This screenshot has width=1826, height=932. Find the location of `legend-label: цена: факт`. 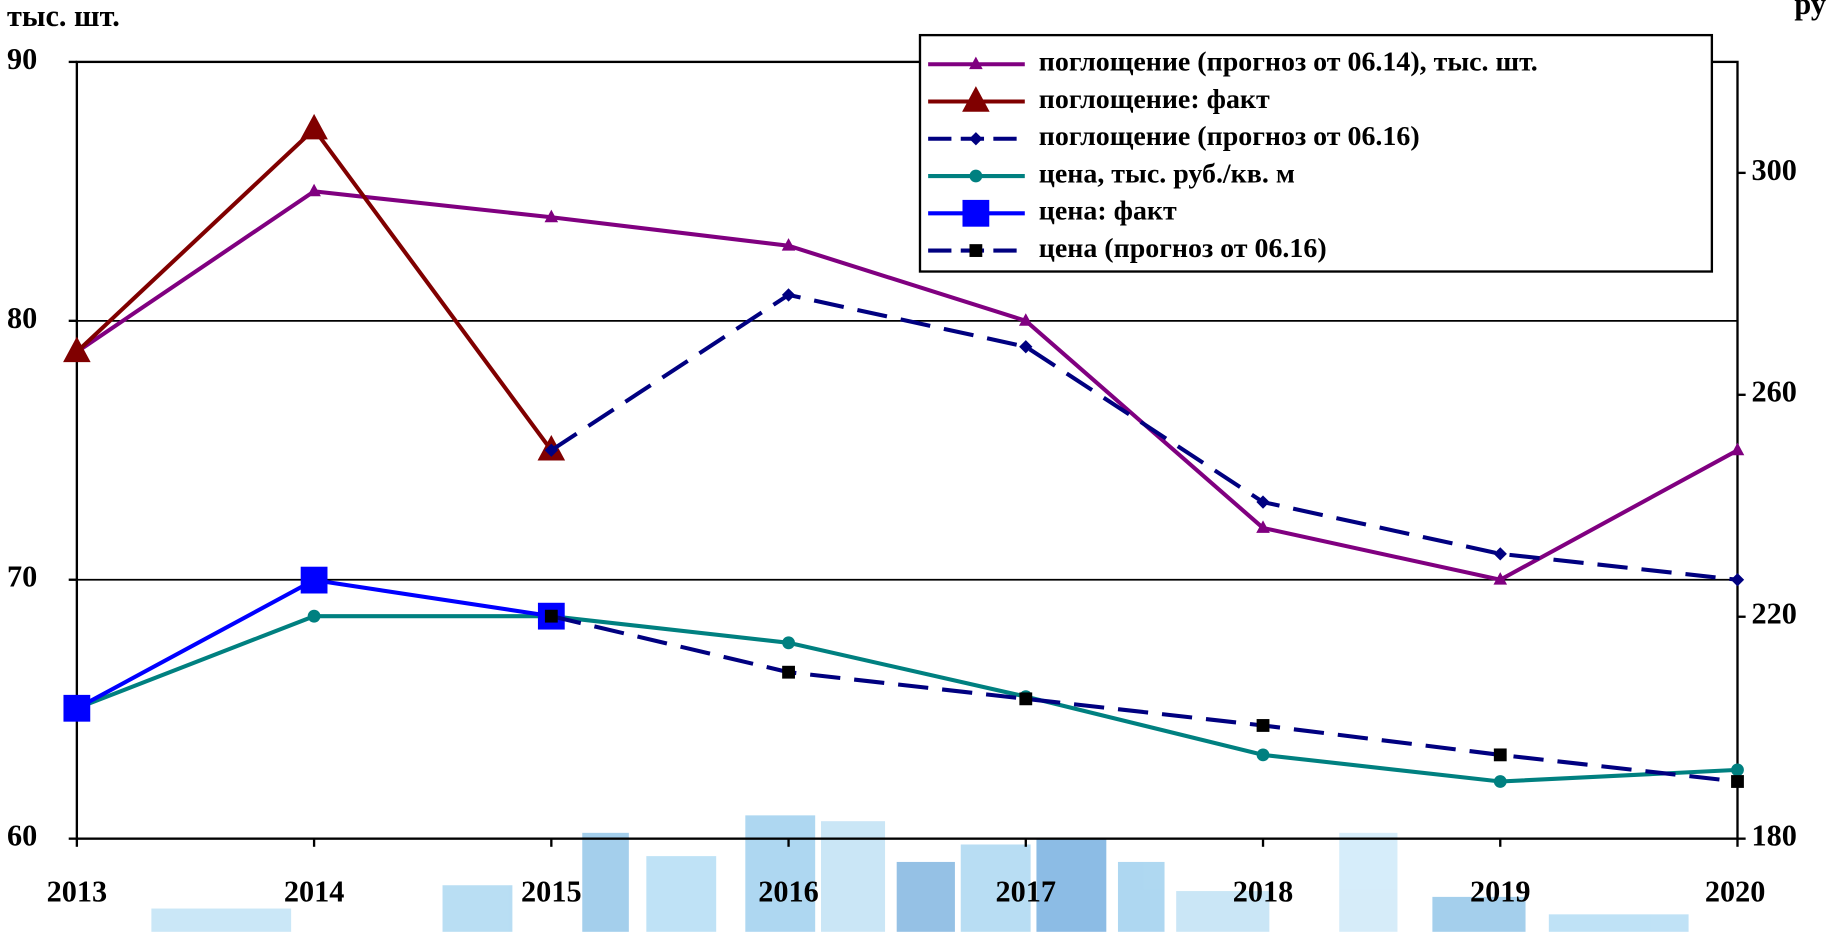

legend-label: цена: факт is located at coordinates (1108, 211).